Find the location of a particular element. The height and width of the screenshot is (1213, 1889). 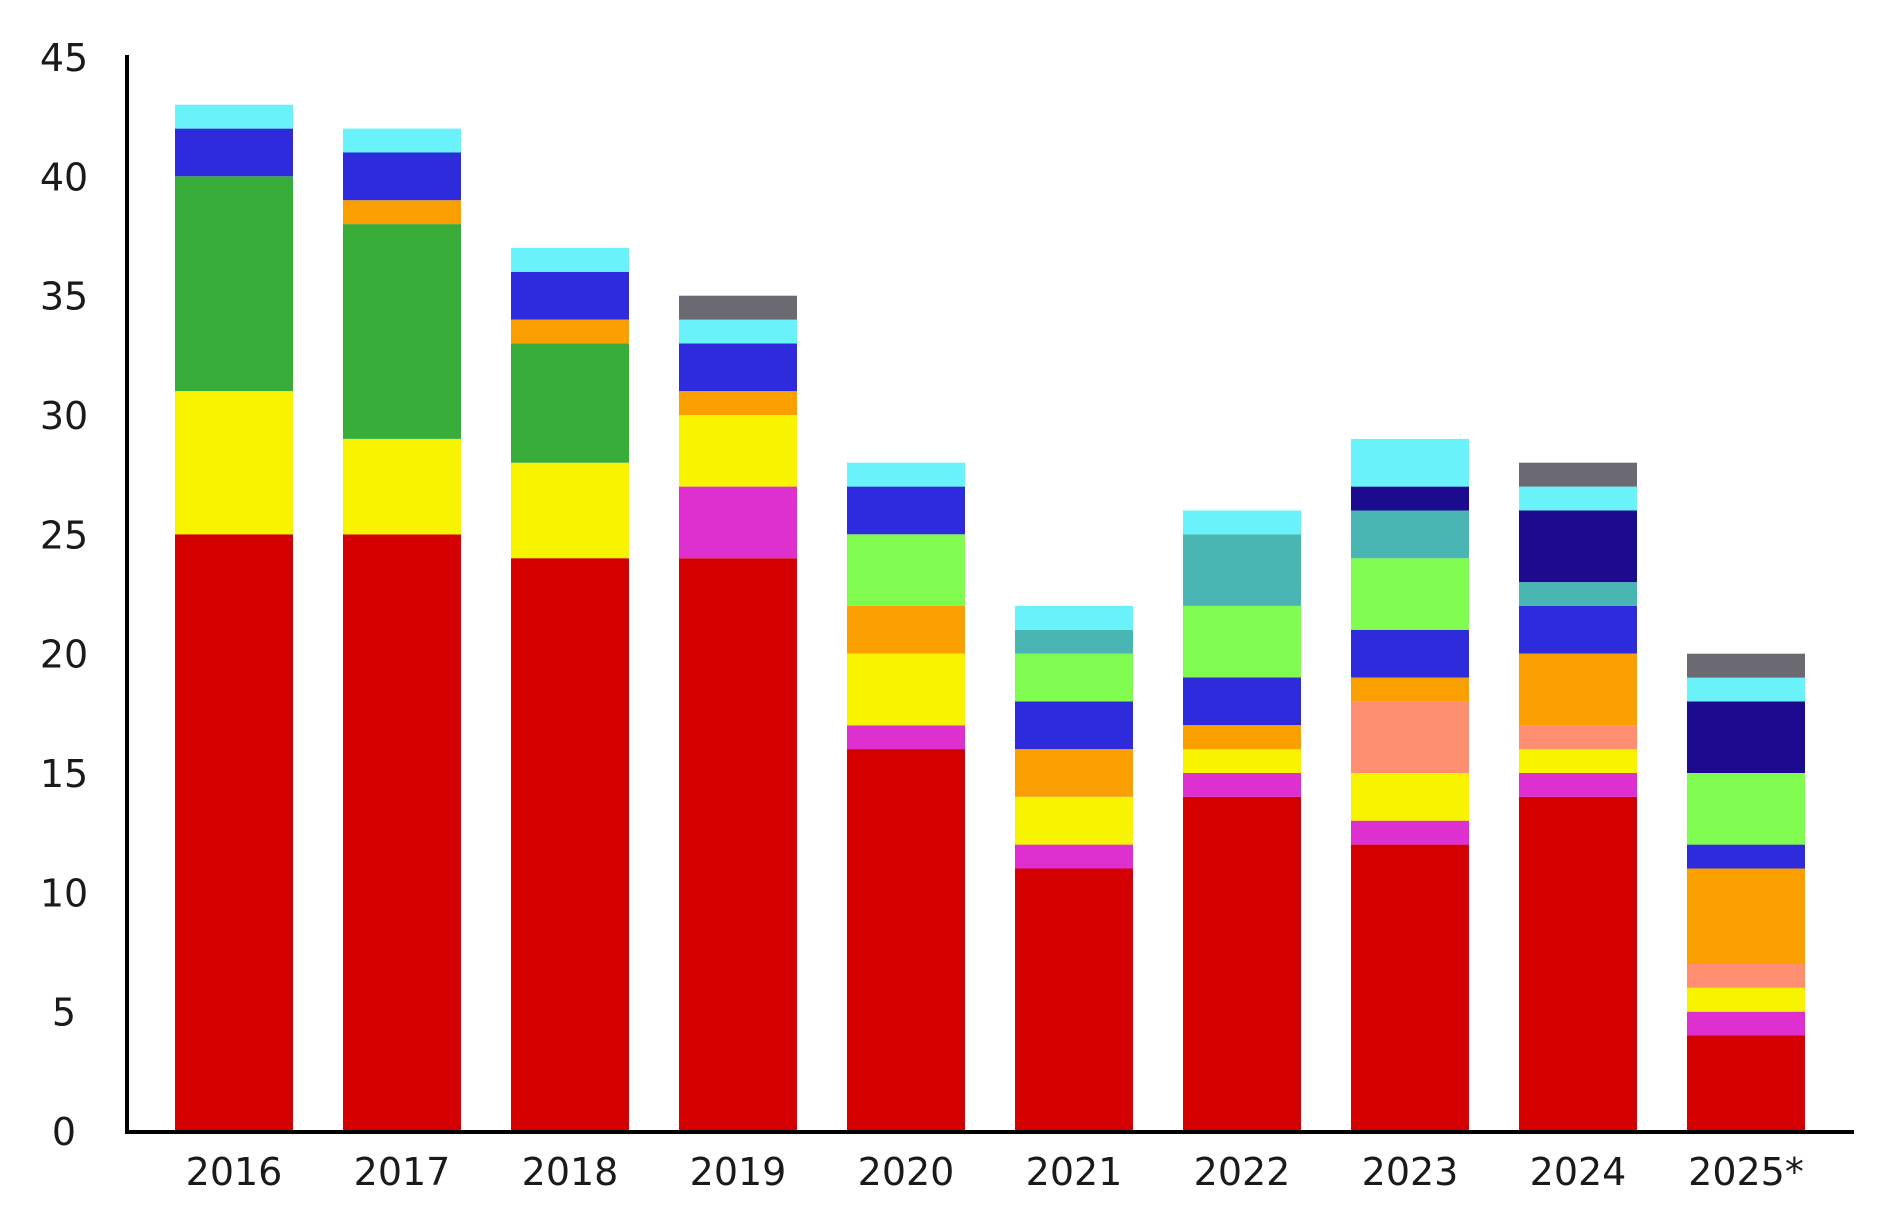

x-tick-label: 2019 is located at coordinates (738, 1172).